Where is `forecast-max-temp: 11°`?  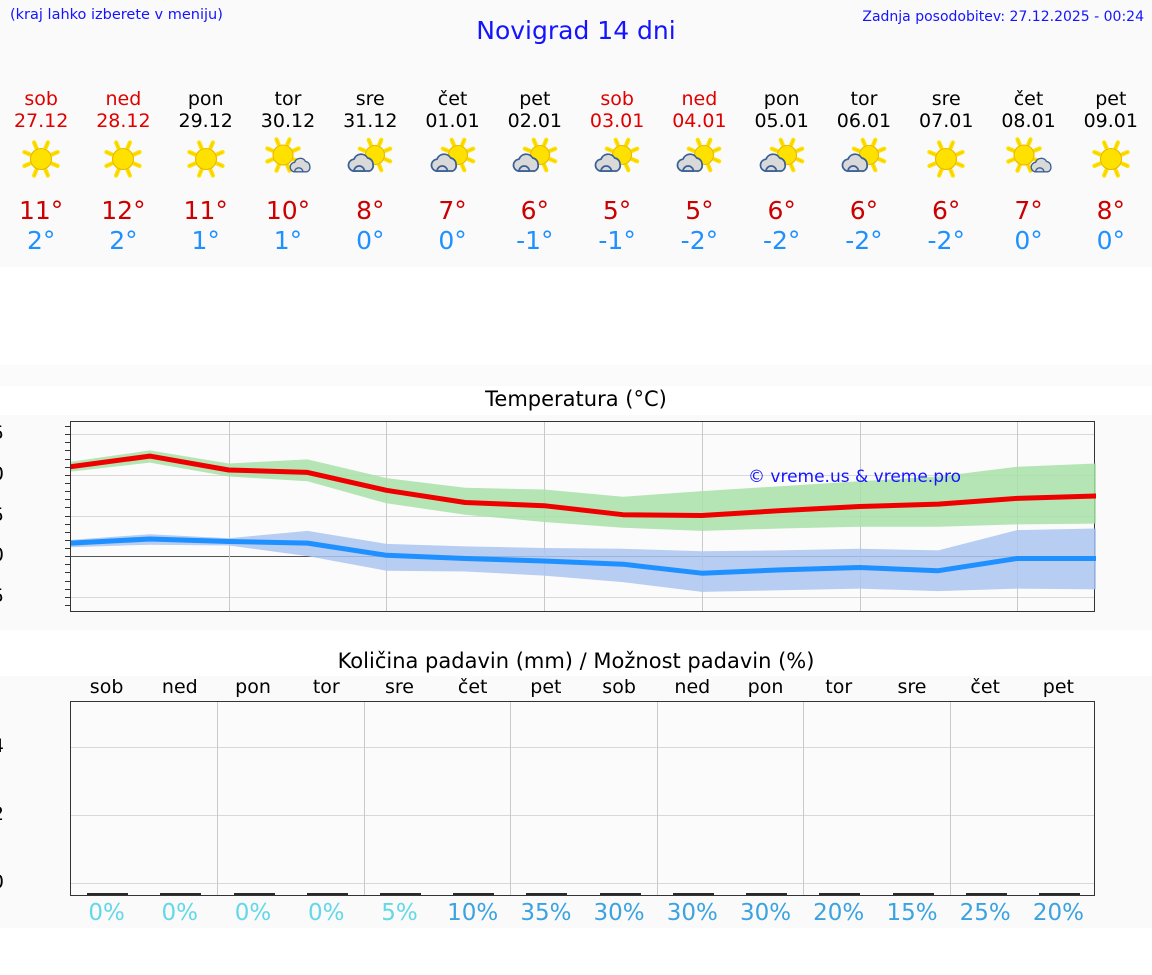
forecast-max-temp: 11° is located at coordinates (41, 210).